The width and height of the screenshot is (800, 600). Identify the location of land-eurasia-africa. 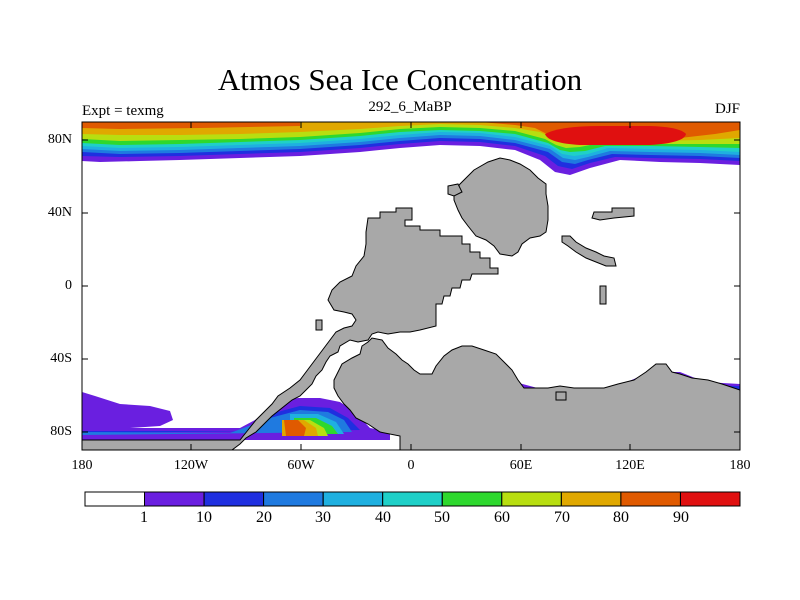
(501, 207).